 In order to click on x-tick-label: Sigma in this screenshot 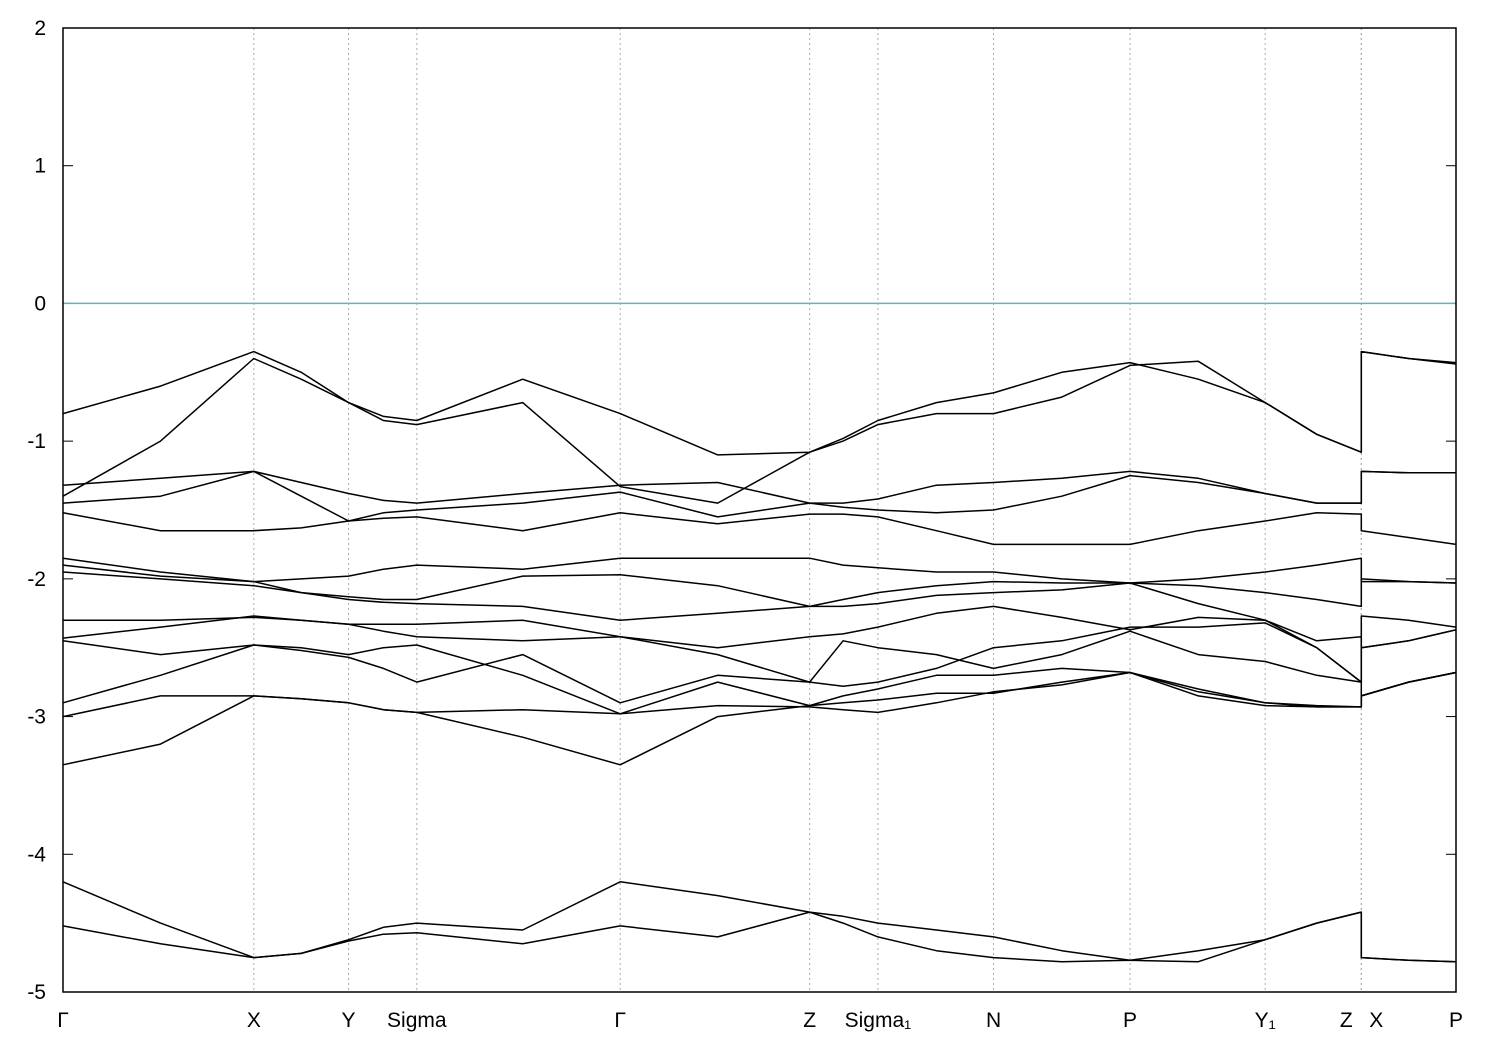, I will do `click(417, 1020)`.